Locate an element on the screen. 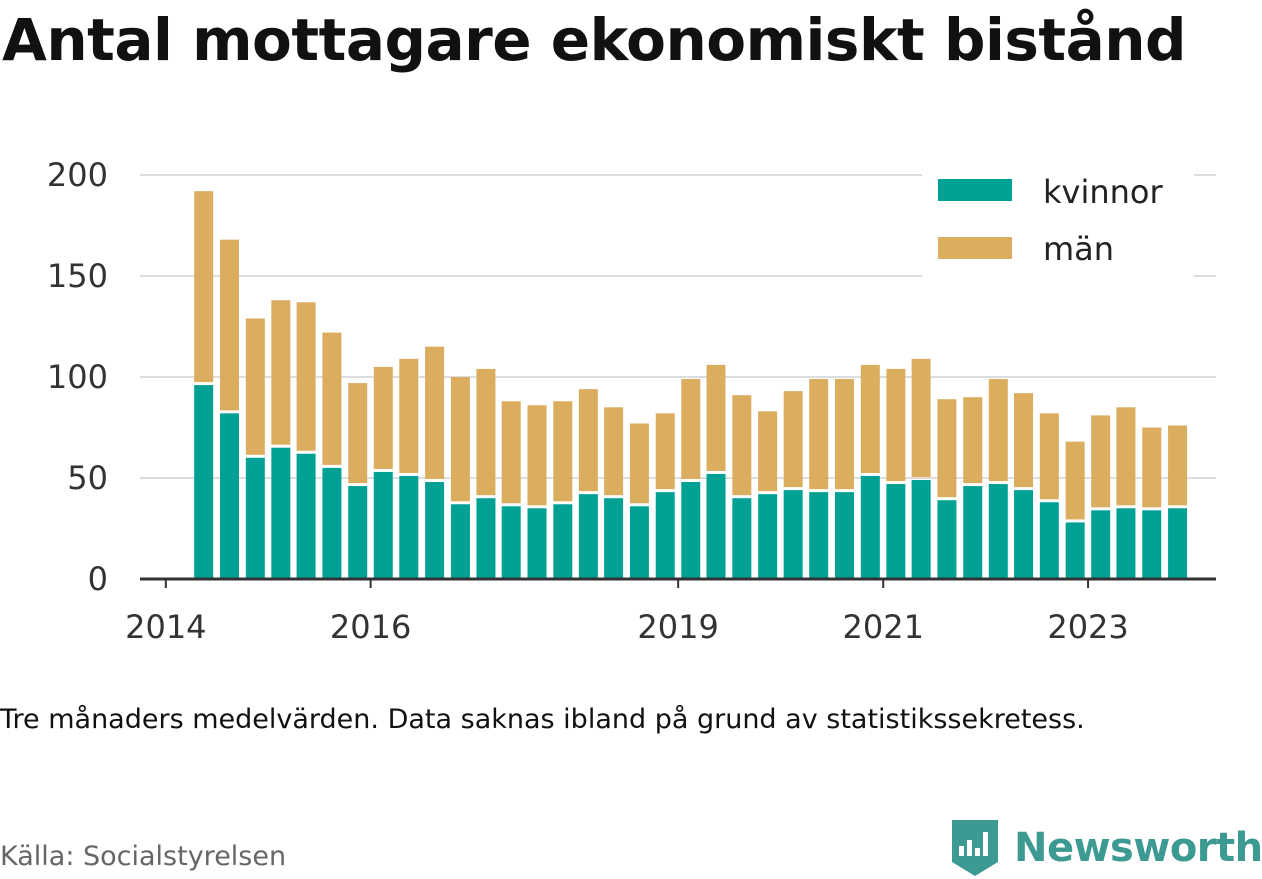 Image resolution: width=1262 pixels, height=879 pixels. source-label: Källa: Socialstyrelsen is located at coordinates (143, 856).